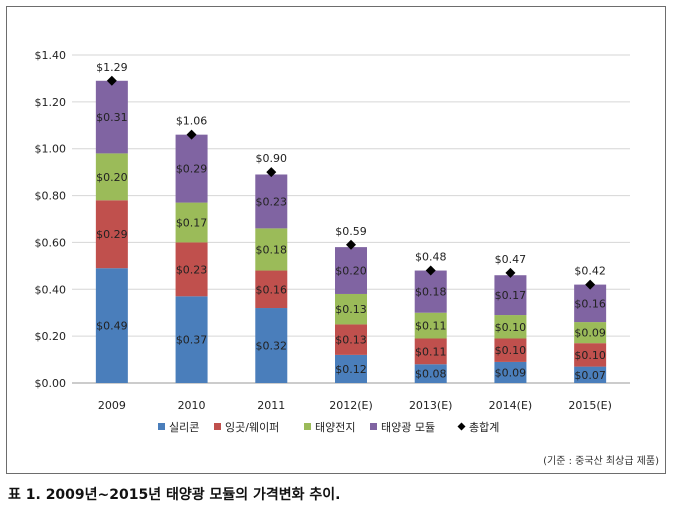 The height and width of the screenshot is (507, 673). I want to click on segment-label-3-4: $0.18, so click(431, 292).